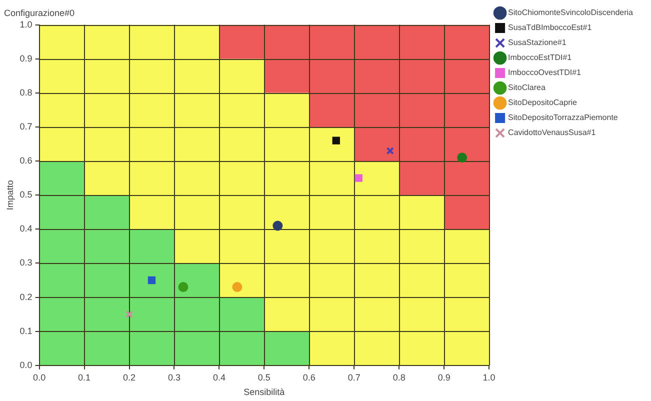 The image size is (651, 401). Describe the element at coordinates (26, 297) in the screenshot. I see `y-tick-label: 0.2` at that location.